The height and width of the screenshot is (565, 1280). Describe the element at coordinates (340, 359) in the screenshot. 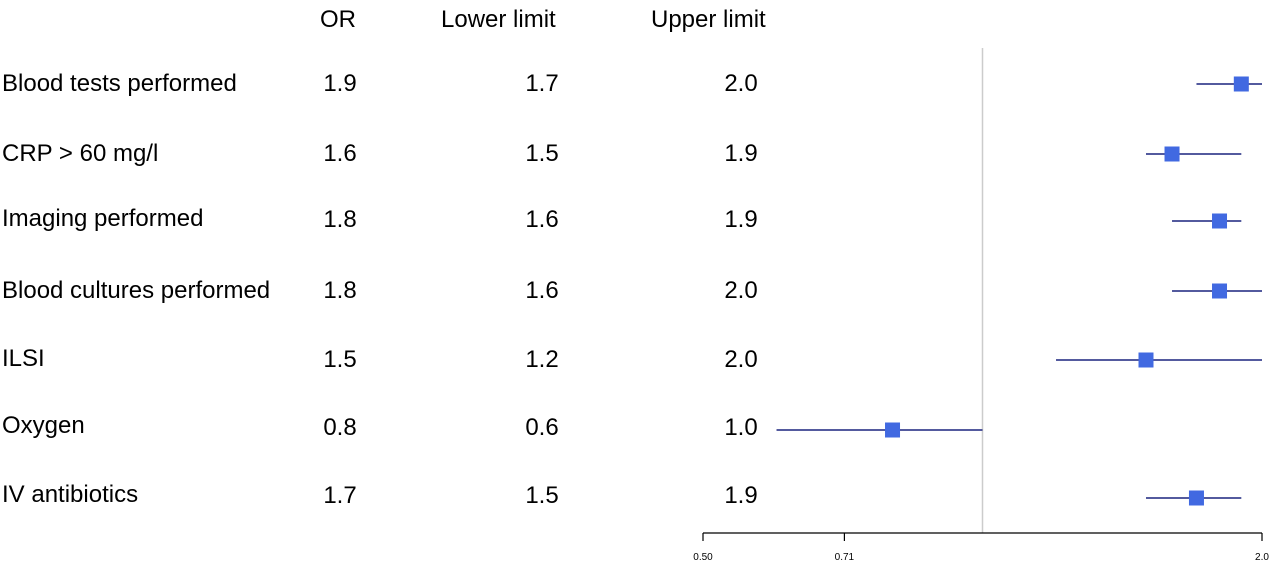

I see `or-value: 1.5` at that location.